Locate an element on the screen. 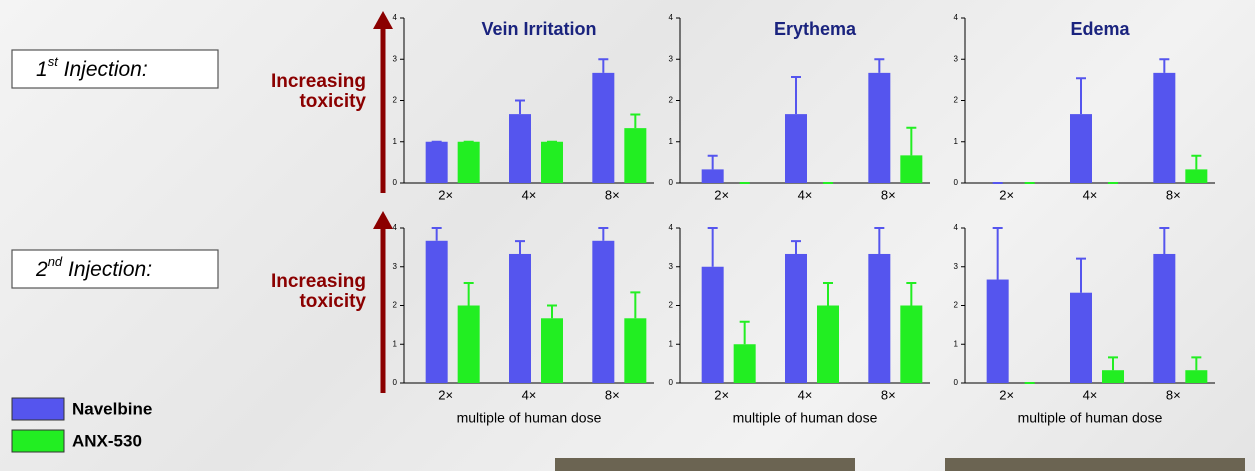 This screenshot has height=471, width=1255. row-suffix: st is located at coordinates (54, 61).